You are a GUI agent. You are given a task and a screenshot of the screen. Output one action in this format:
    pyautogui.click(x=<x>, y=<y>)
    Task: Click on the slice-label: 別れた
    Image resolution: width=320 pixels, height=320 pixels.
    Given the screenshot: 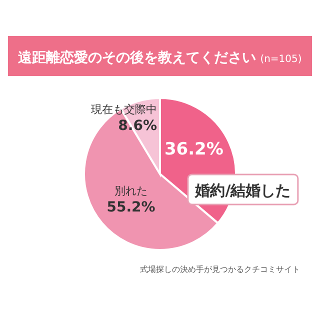 What is the action you would take?
    pyautogui.click(x=131, y=191)
    